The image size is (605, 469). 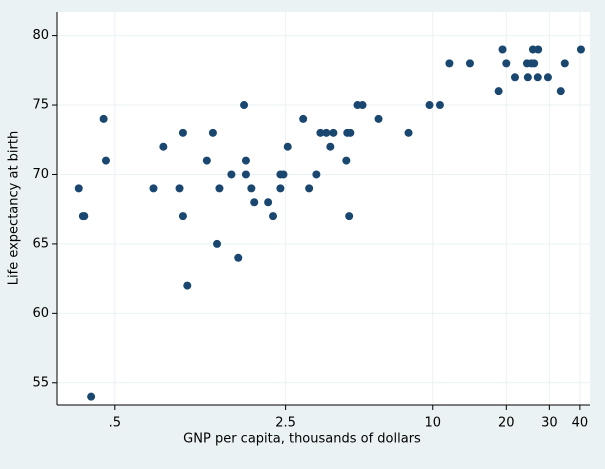 I want to click on x-tick-label: 10, so click(x=432, y=423).